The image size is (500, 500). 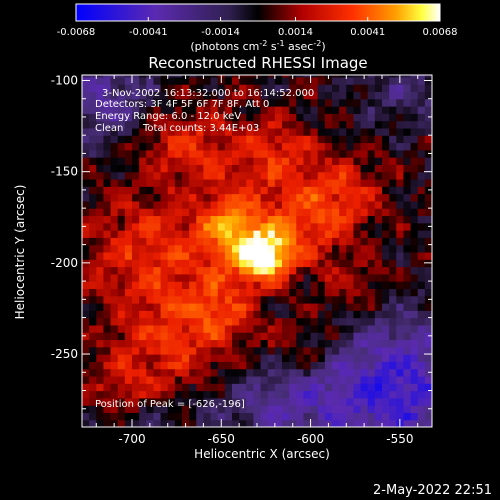 I want to click on y-tick-label: -250, so click(x=64, y=354).